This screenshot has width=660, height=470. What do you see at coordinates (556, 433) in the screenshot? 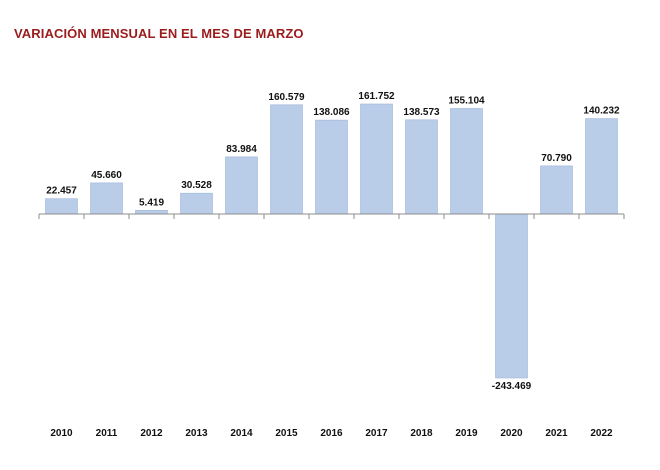
I see `category-label-2021: 2021` at bounding box center [556, 433].